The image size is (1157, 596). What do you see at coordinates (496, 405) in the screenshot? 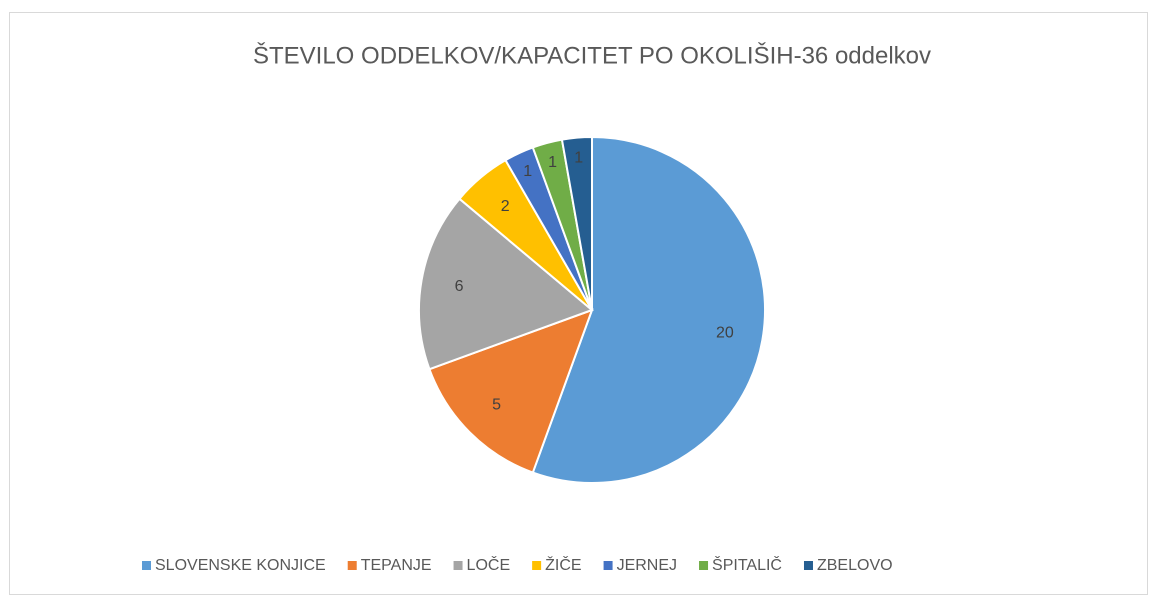
I see `data-label: 5` at bounding box center [496, 405].